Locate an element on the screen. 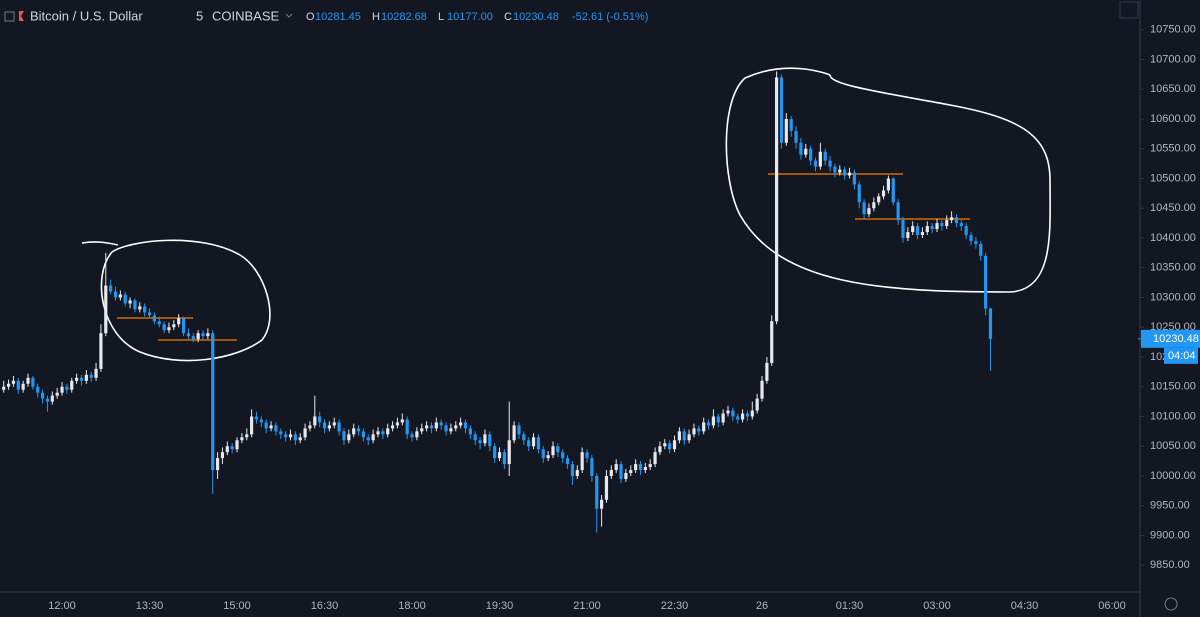 The height and width of the screenshot is (617, 1200). x-tick-label: 12:00 is located at coordinates (62, 606).